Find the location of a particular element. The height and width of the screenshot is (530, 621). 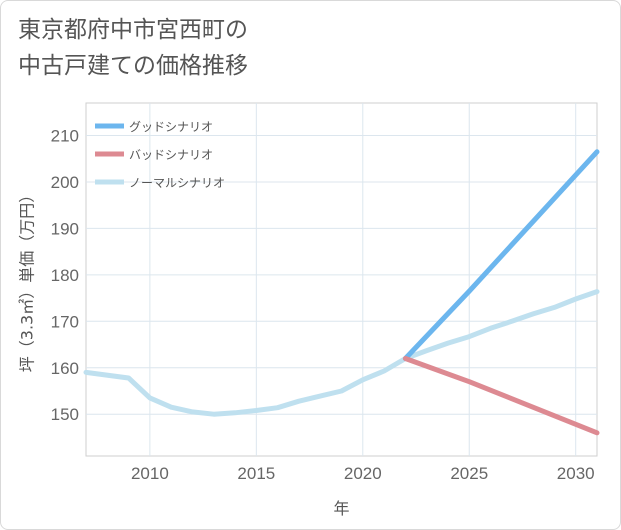

y-tick-label: 170 is located at coordinates (65, 321).